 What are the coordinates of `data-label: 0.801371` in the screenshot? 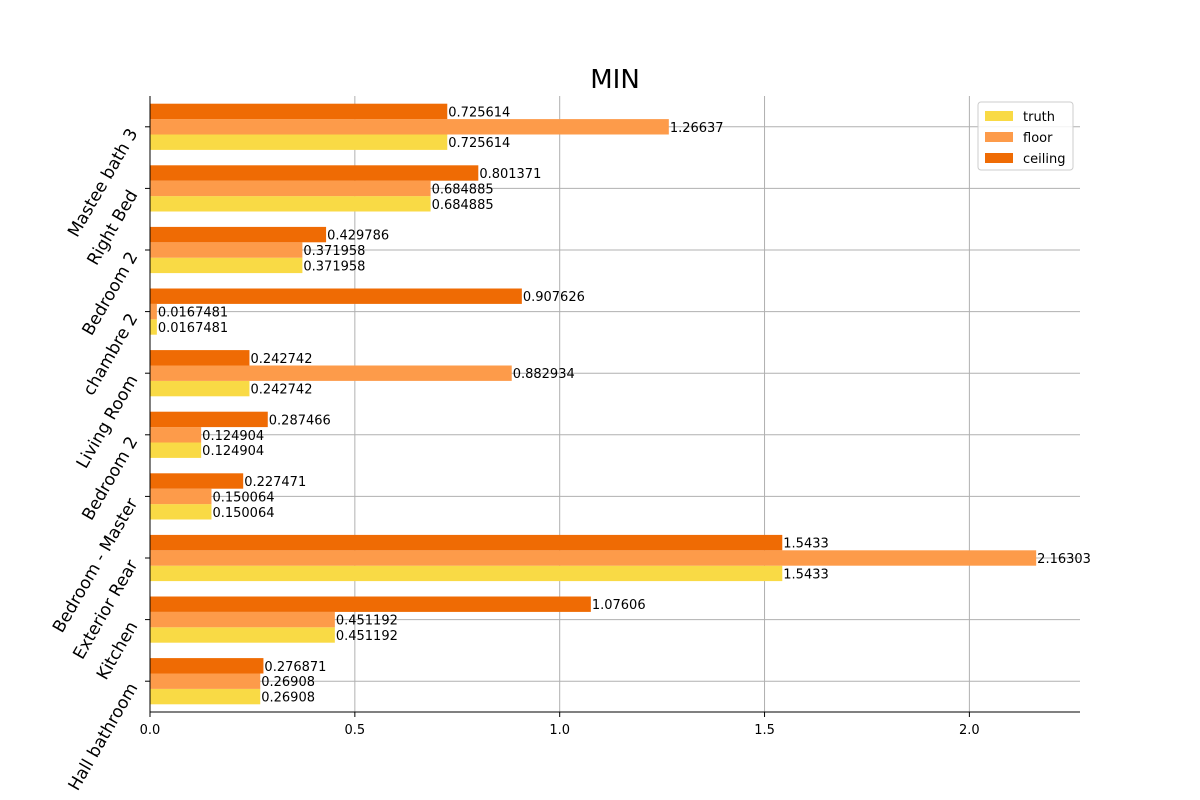 It's located at (510, 174).